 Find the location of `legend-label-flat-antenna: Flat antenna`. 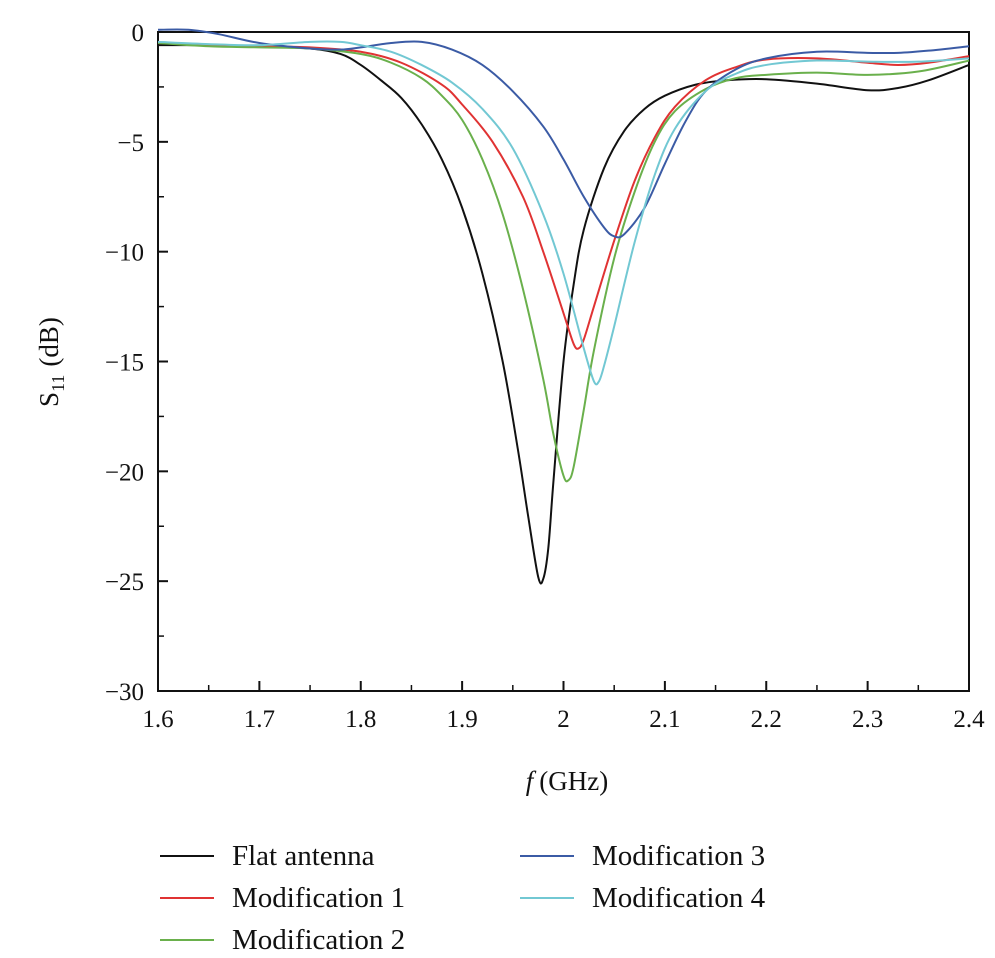

legend-label-flat-antenna: Flat antenna is located at coordinates (303, 855).